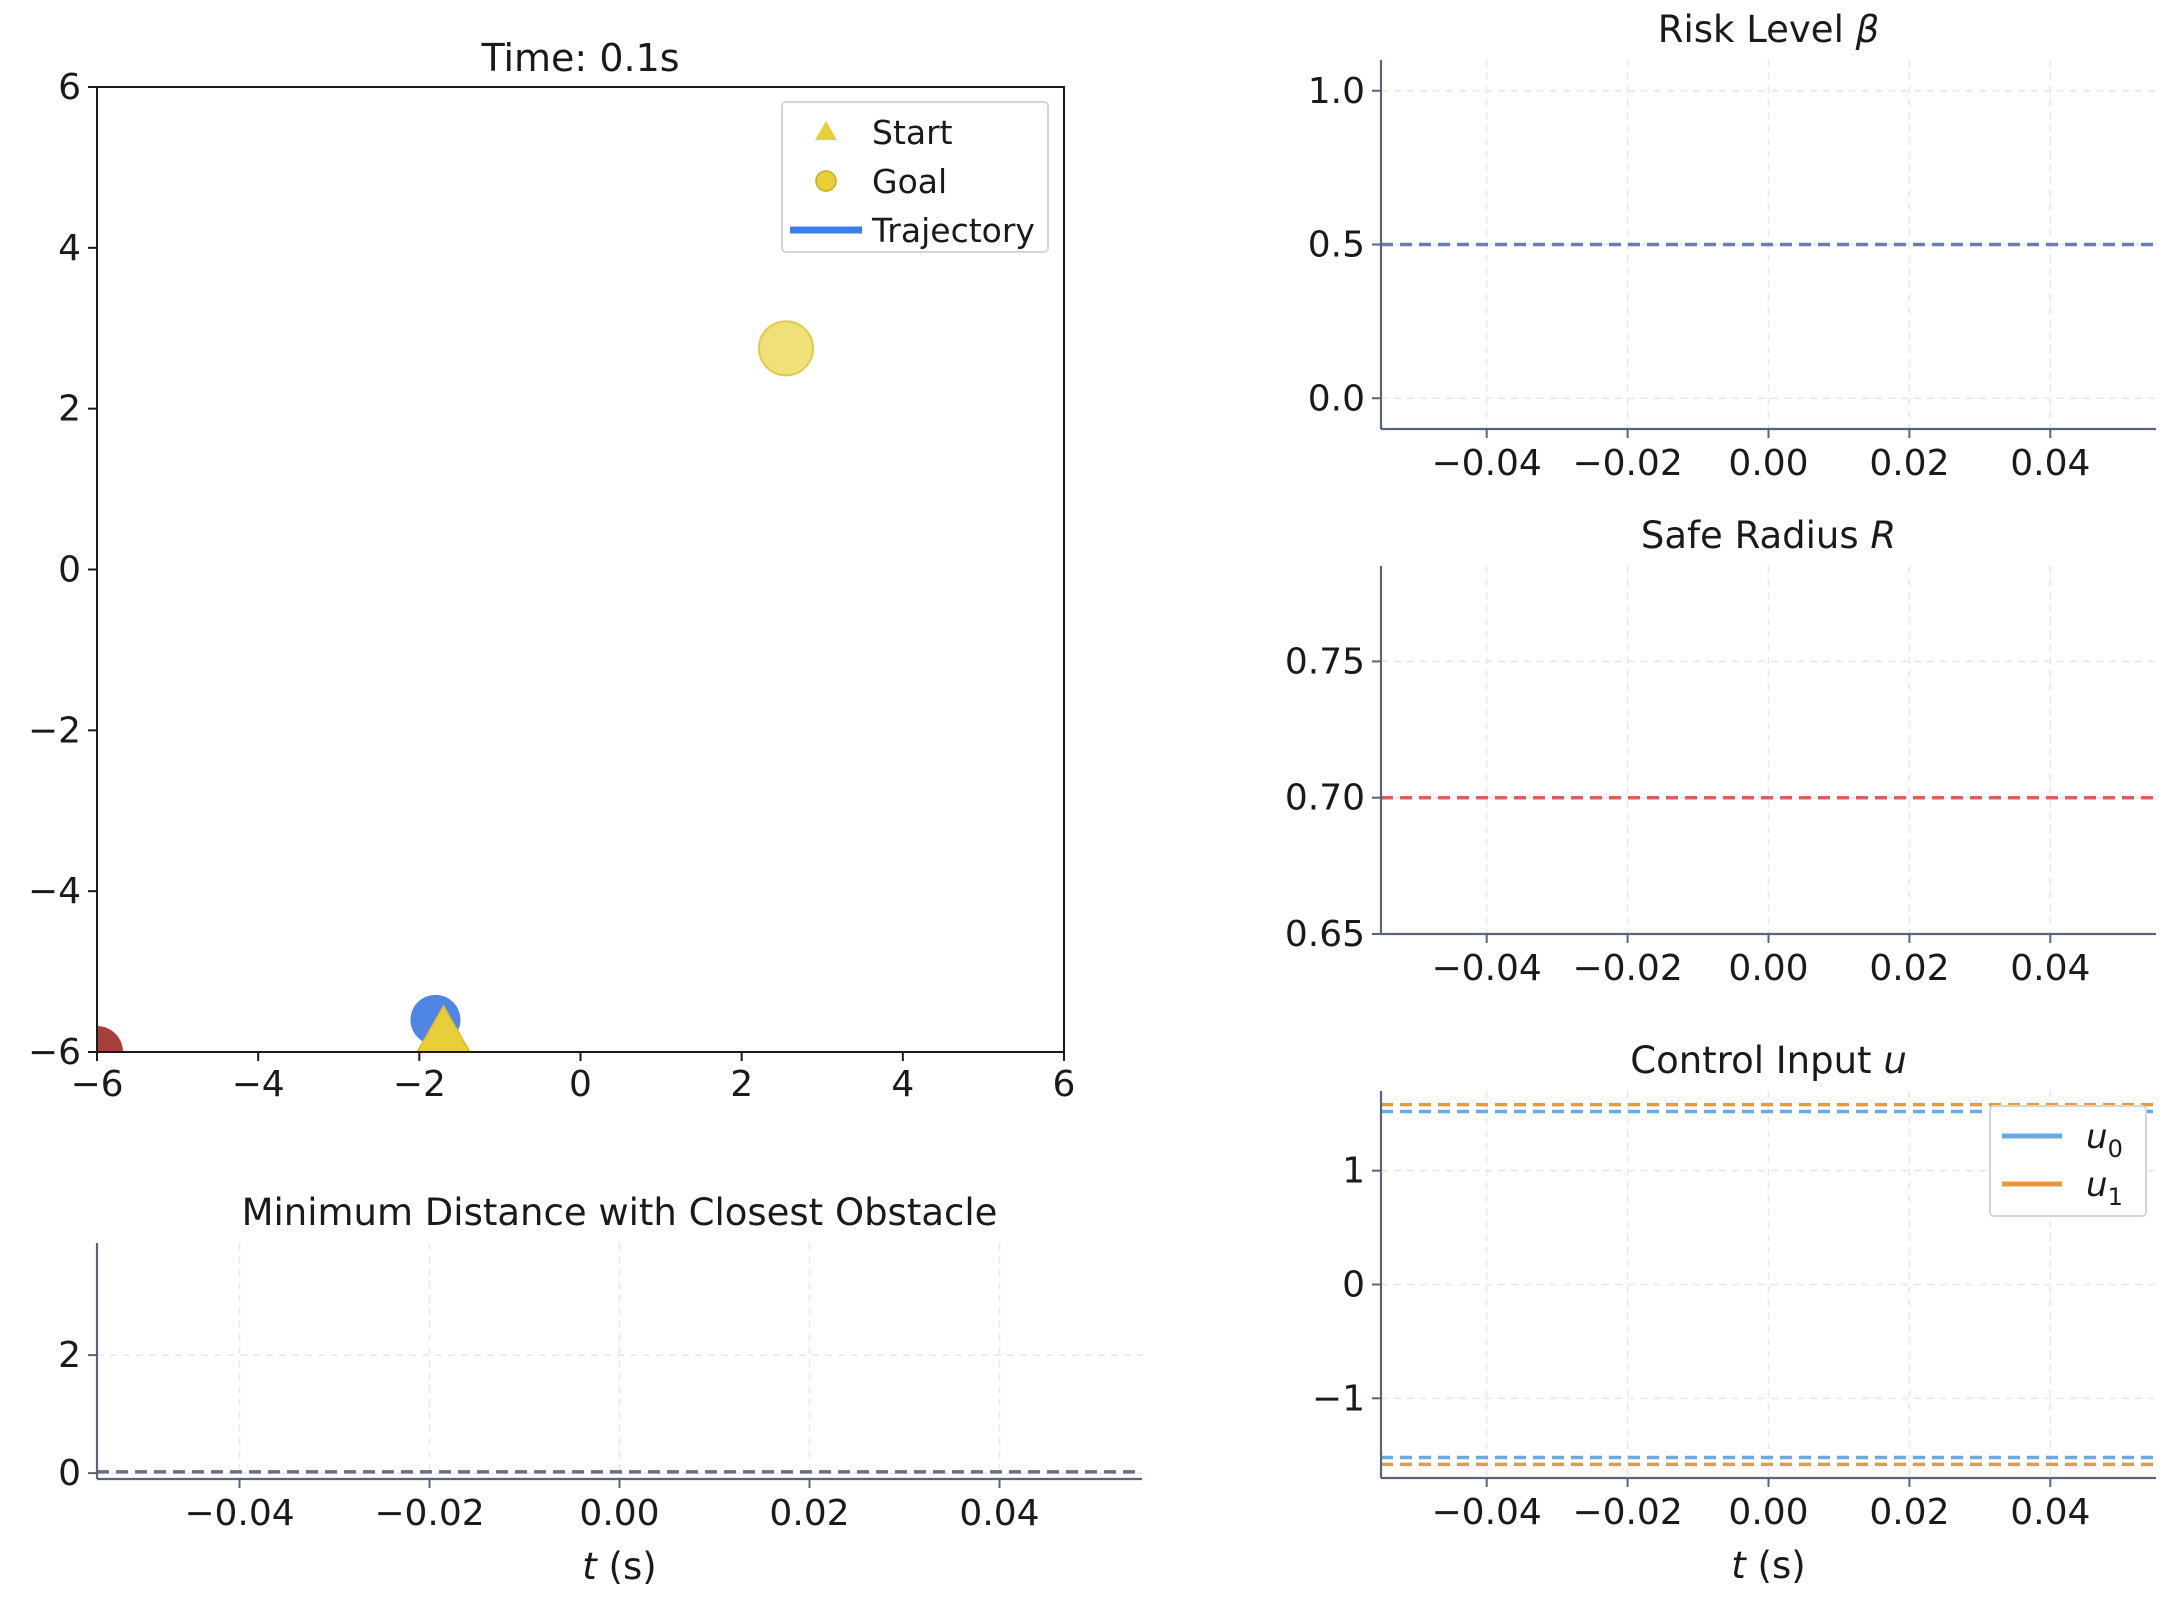 The image size is (2160, 1600). Describe the element at coordinates (69, 570) in the screenshot. I see `trajectory-ytick-label: 0` at that location.